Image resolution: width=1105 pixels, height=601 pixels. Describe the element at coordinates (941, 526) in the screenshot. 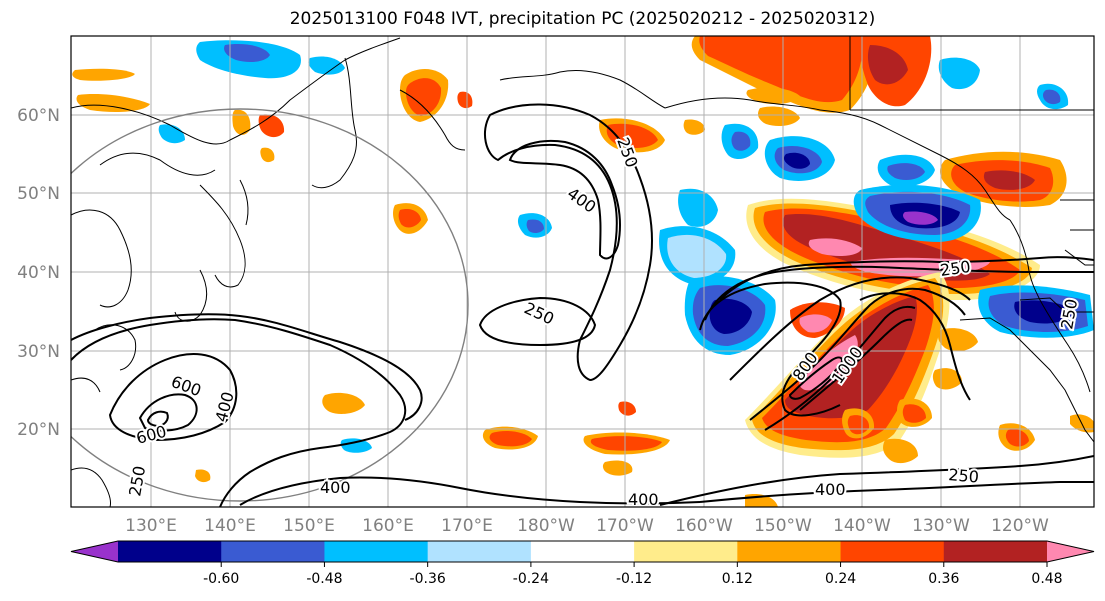

I see `lon-label: 130°W` at that location.